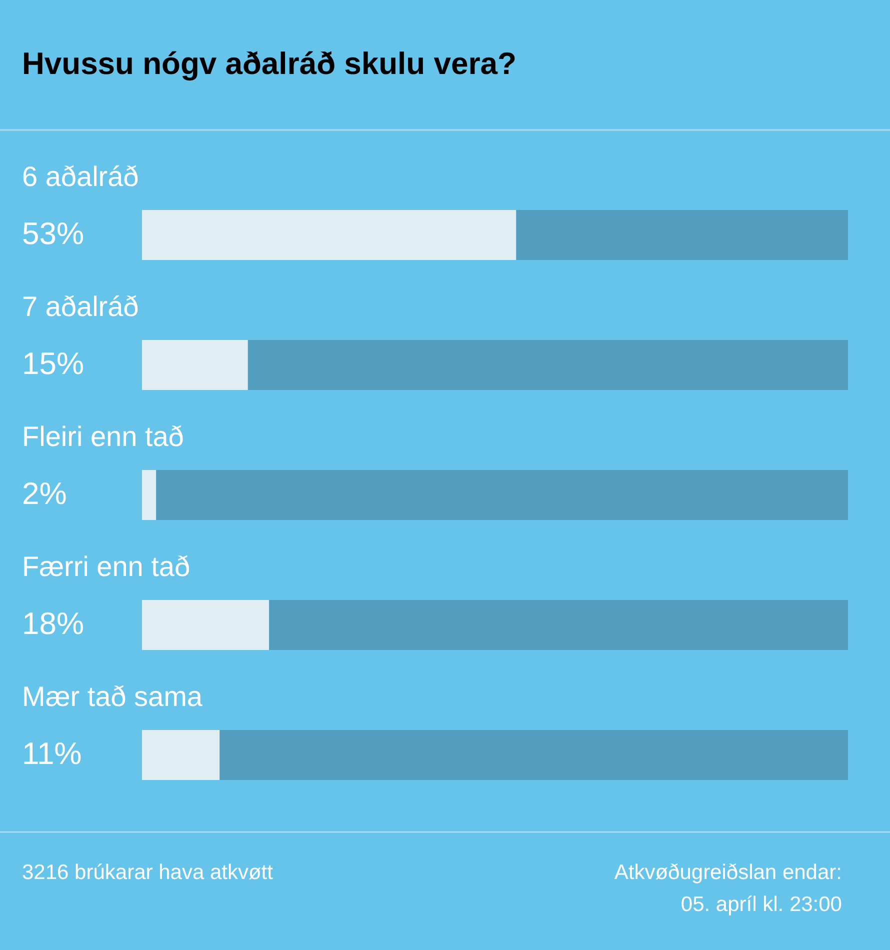 The image size is (890, 950). I want to click on y-tick-label: Færri enn tað, so click(106, 566).